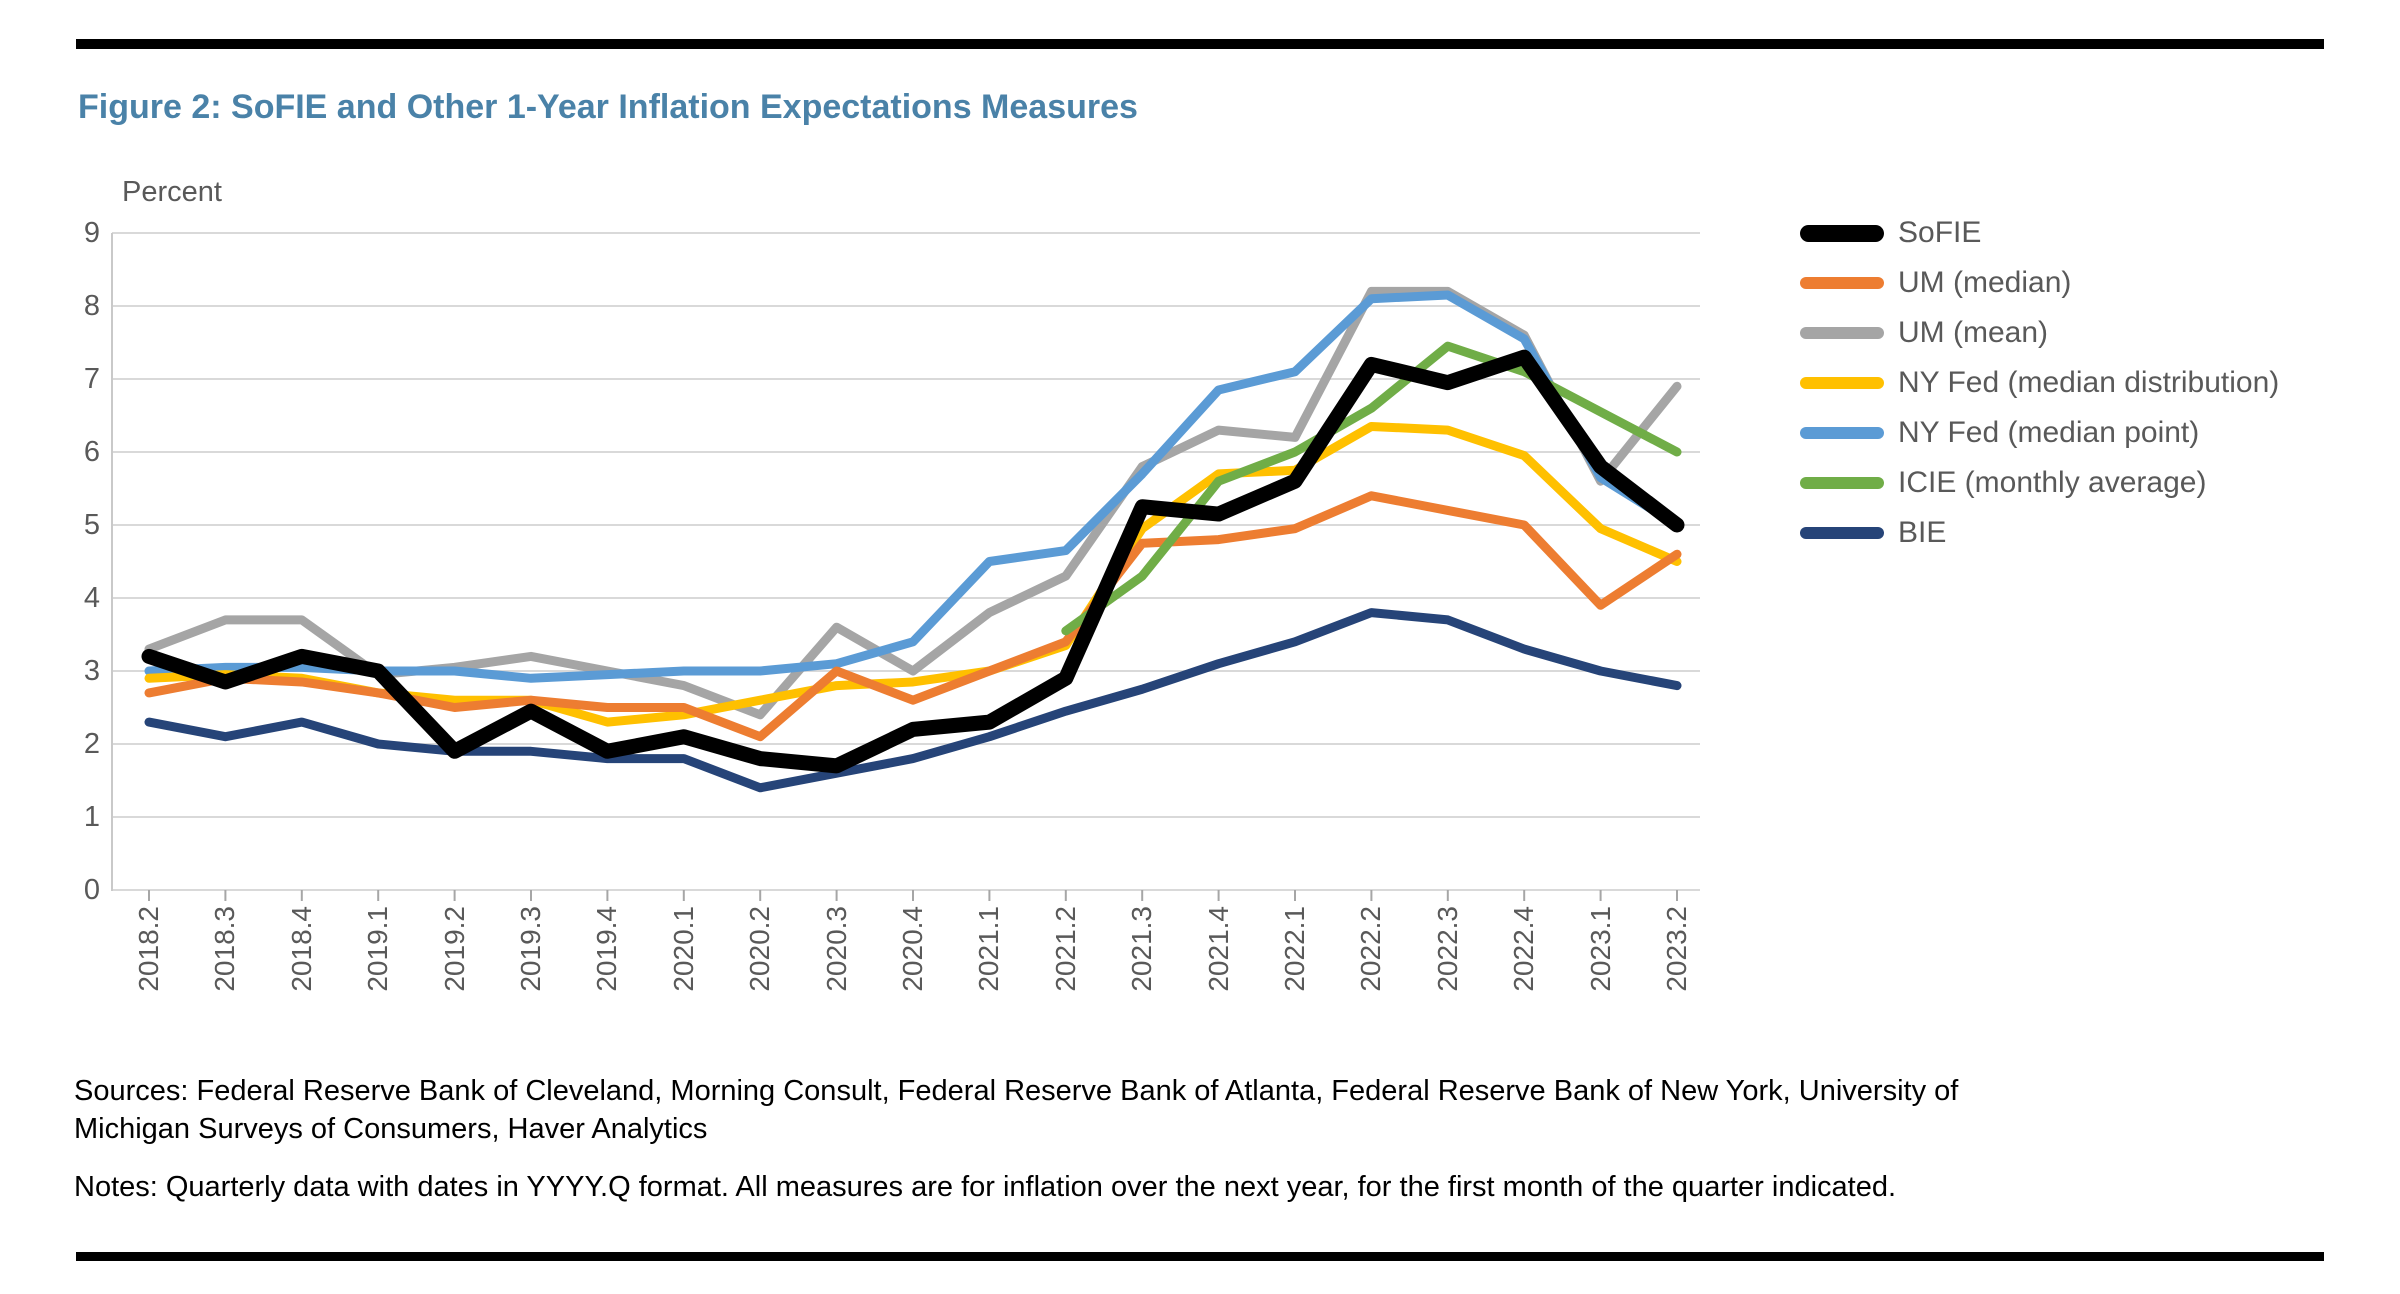 This screenshot has width=2400, height=1294. I want to click on x-tick-label: 2022.4, so click(1524, 949).